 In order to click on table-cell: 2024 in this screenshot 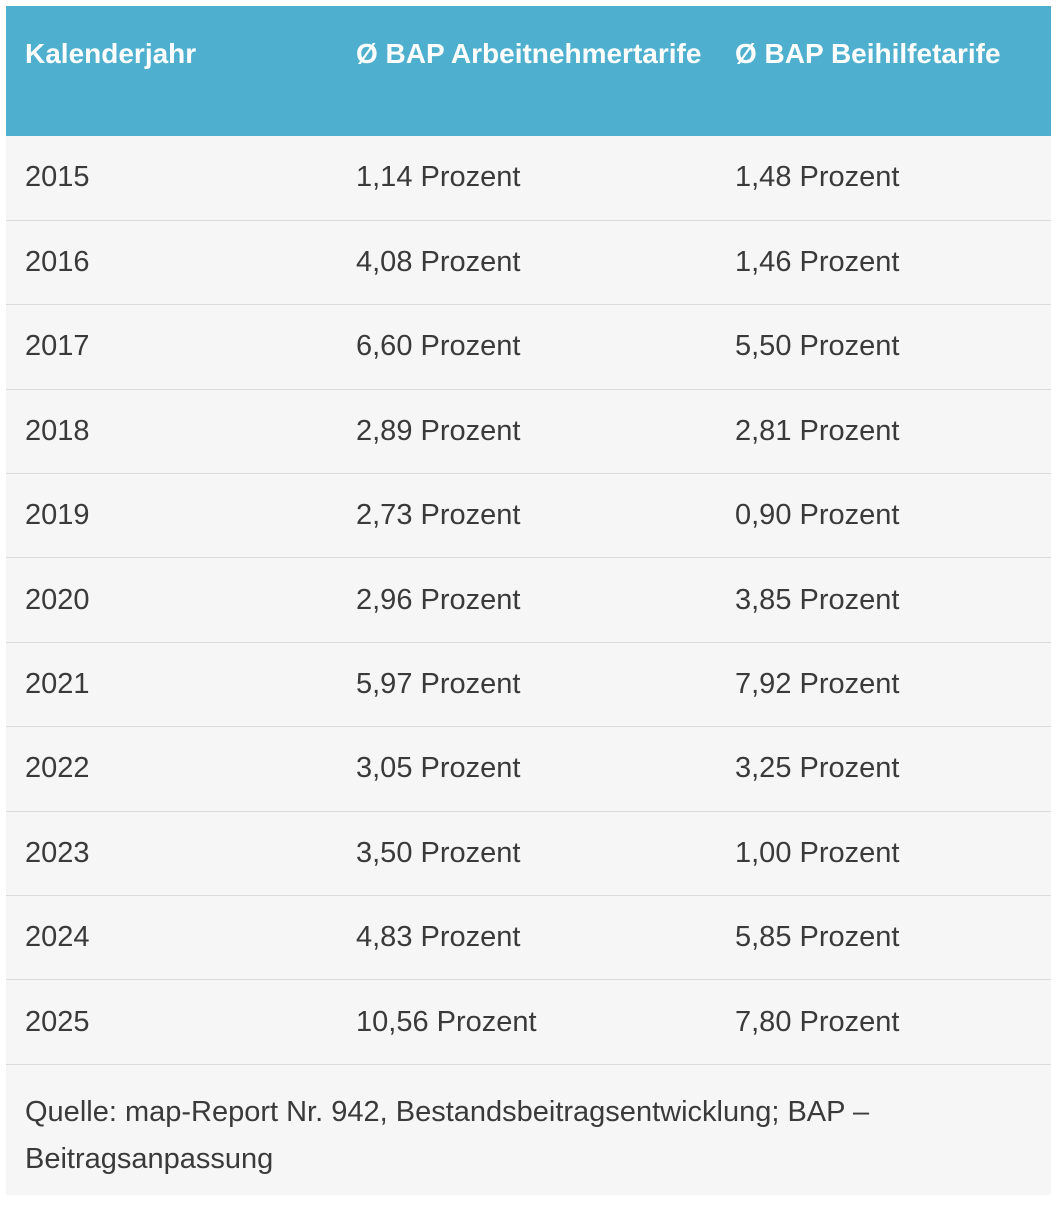, I will do `click(171, 938)`.